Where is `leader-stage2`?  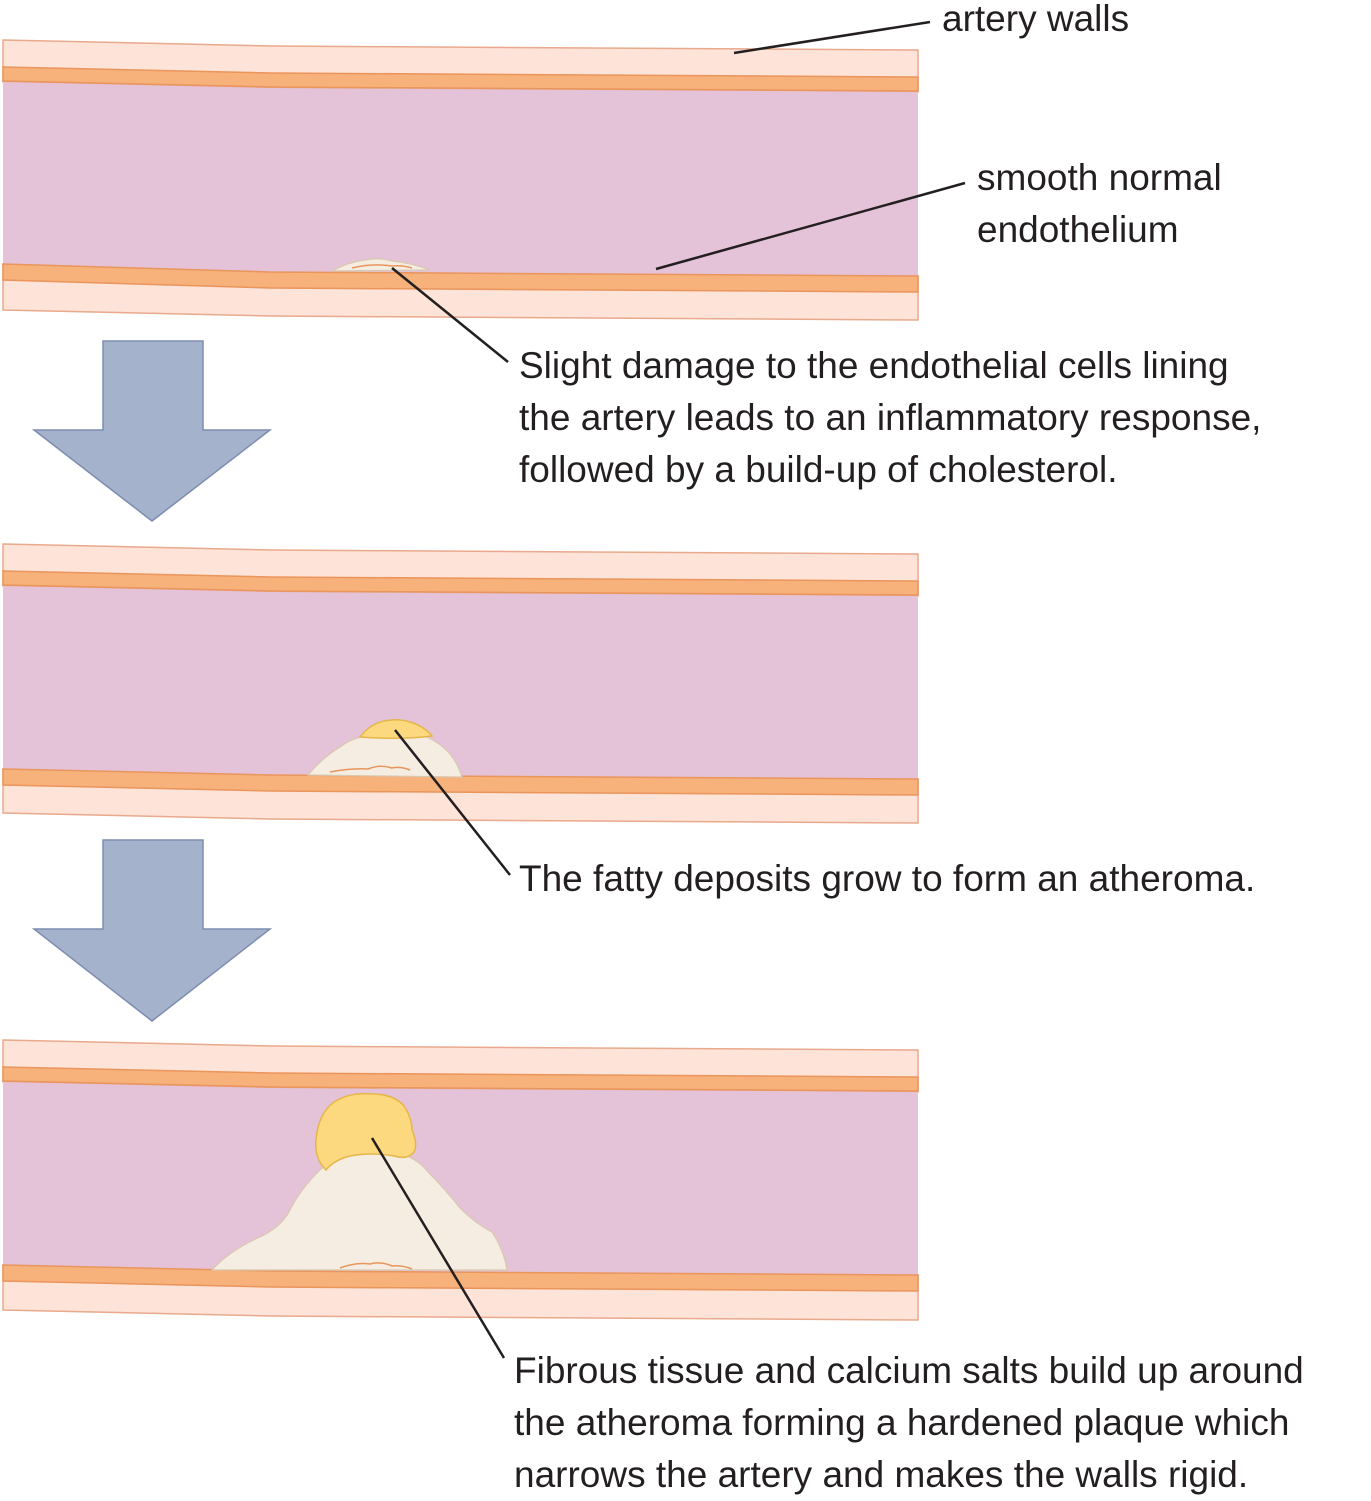 leader-stage2 is located at coordinates (452, 802).